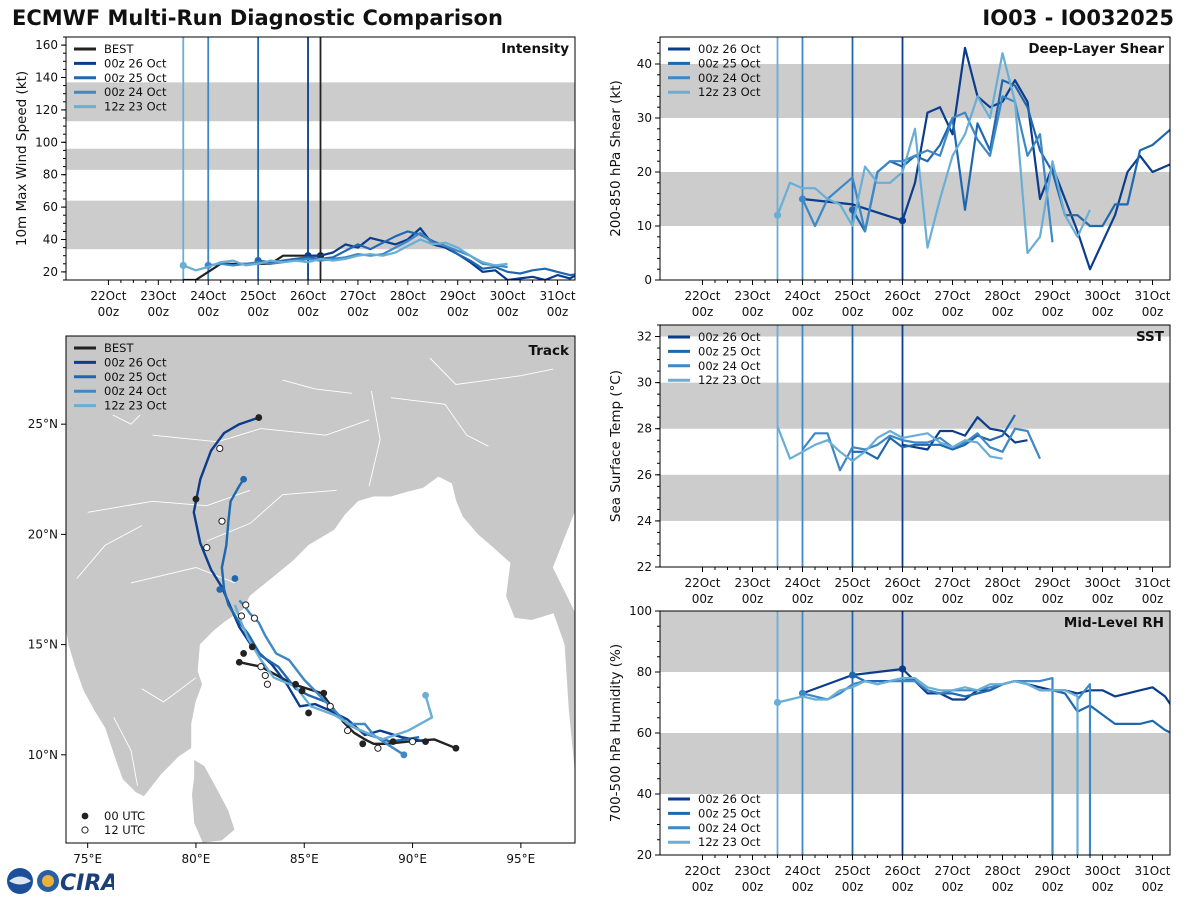 The height and width of the screenshot is (900, 1200). Describe the element at coordinates (915, 641) in the screenshot. I see `rh-band` at that location.